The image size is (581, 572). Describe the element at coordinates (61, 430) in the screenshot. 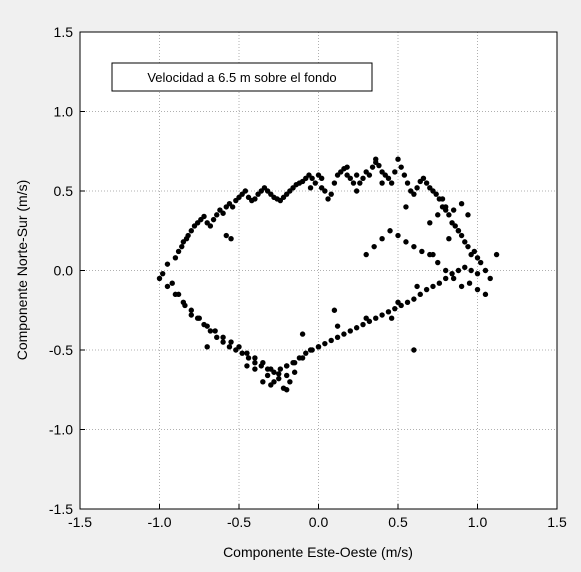

I see `y-tick-label: -1.0` at that location.